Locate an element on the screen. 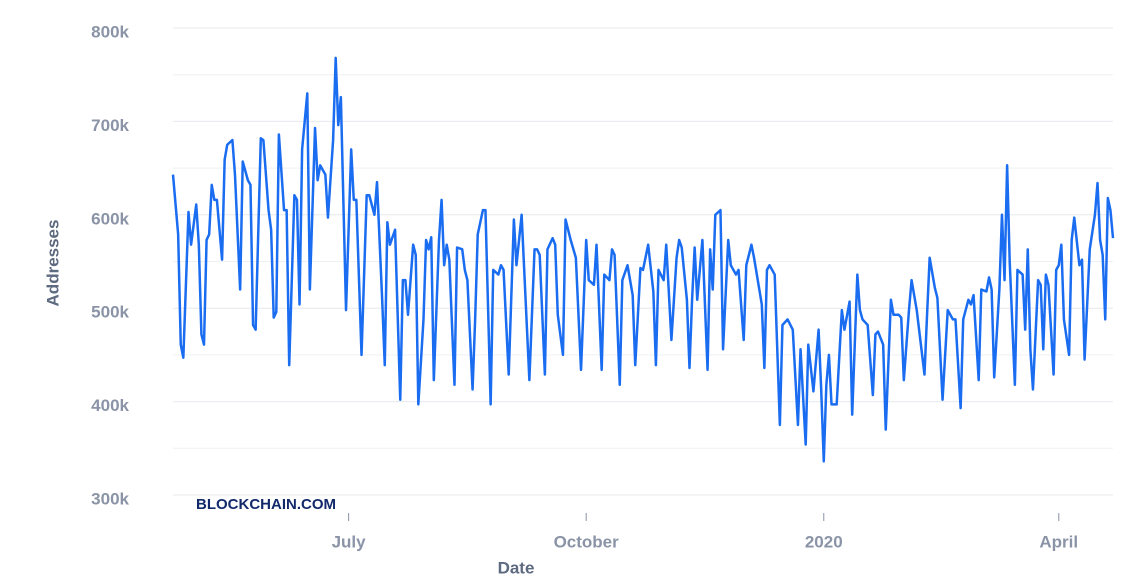 Image resolution: width=1141 pixels, height=576 pixels. watermark: BLOCKCHAIN.COM is located at coordinates (266, 504).